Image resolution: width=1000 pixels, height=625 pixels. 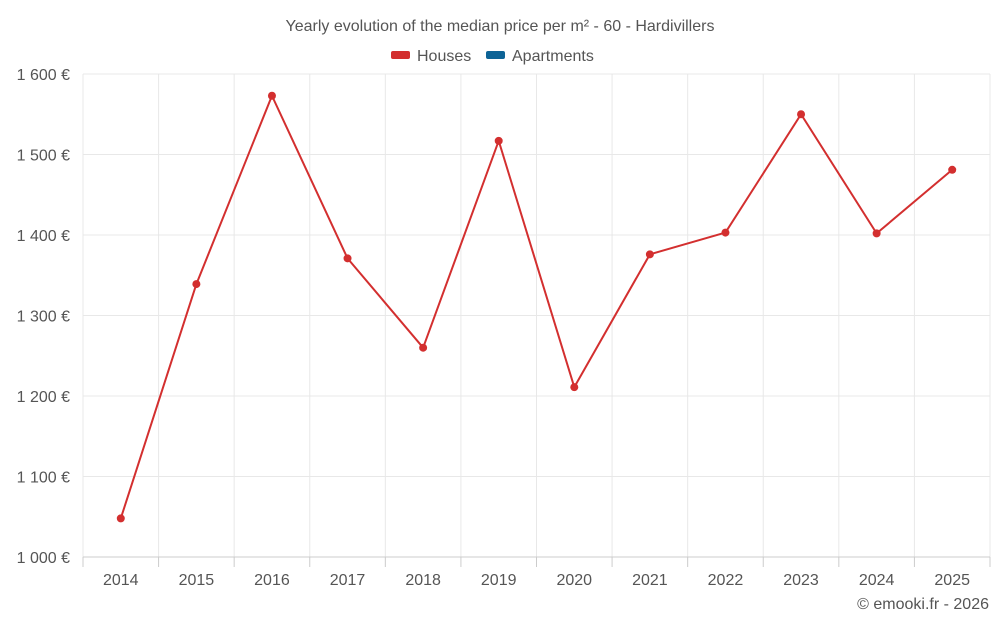 I want to click on x-tick-label: 2021, so click(x=650, y=580).